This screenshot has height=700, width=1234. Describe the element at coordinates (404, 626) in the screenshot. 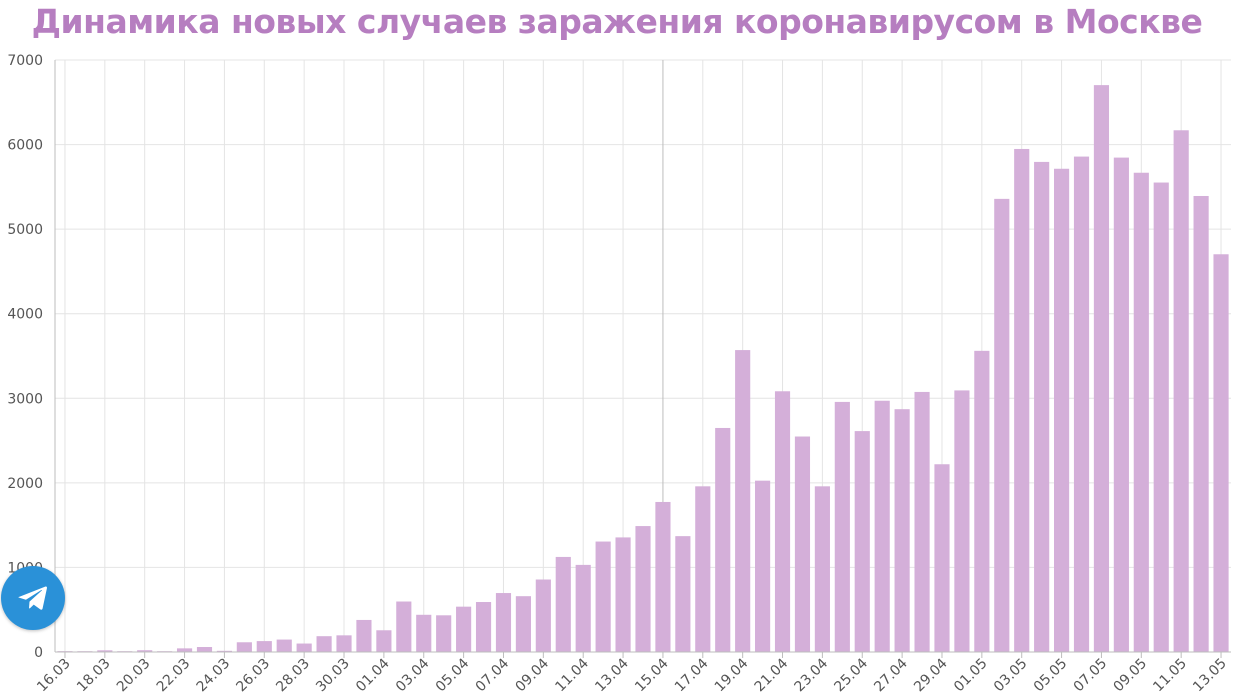

I see `bar-02.04` at that location.